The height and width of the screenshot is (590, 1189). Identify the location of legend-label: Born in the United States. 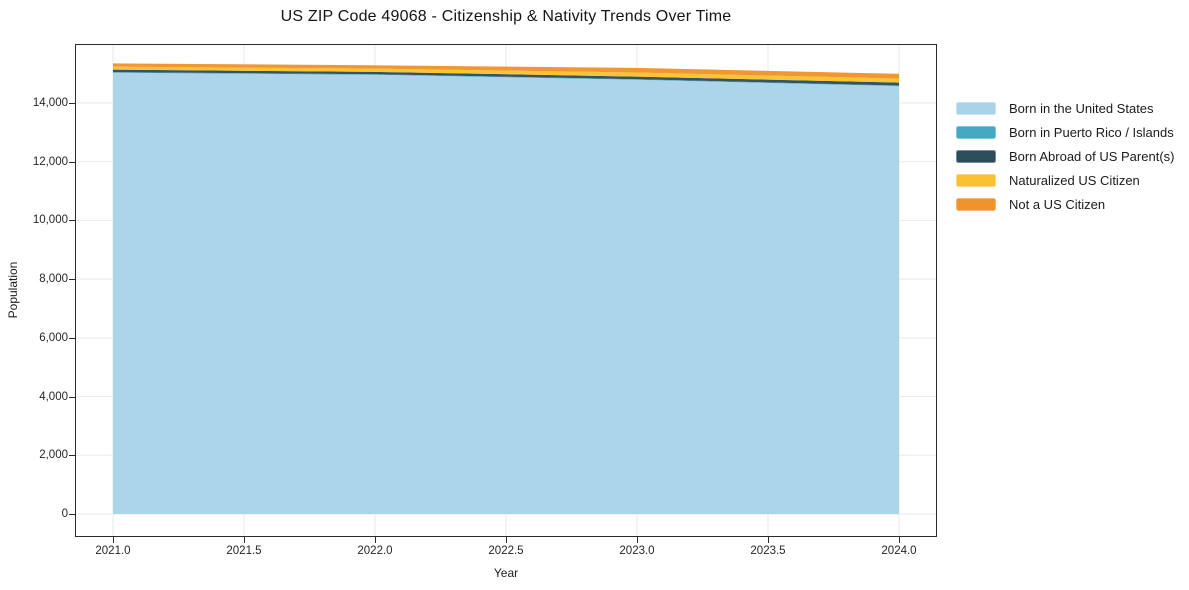
(1081, 108).